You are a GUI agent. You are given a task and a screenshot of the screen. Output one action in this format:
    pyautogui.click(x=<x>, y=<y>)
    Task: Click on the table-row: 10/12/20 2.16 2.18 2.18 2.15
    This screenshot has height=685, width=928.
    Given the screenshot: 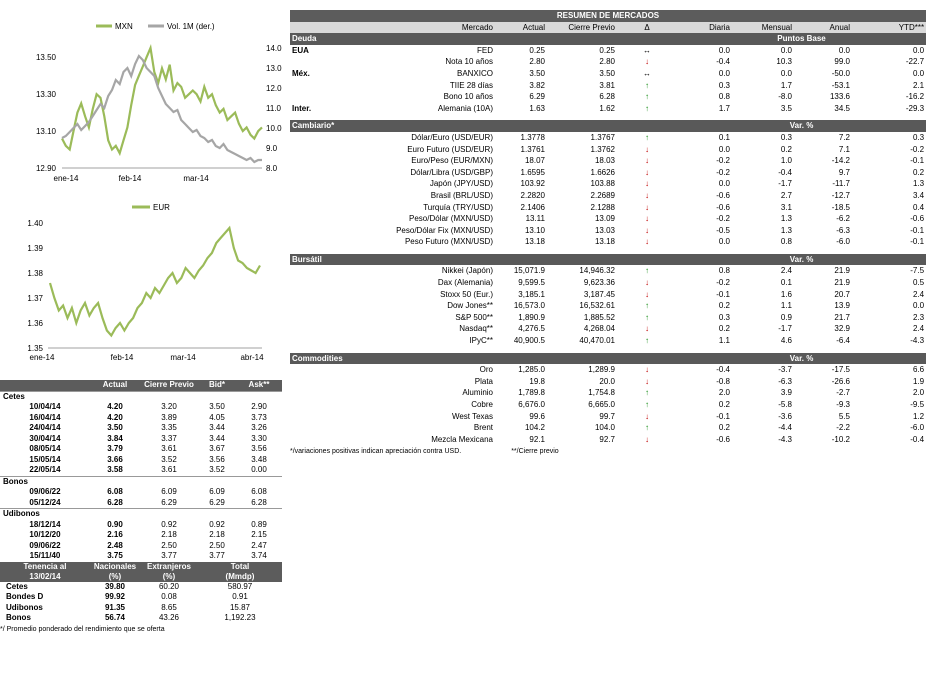 What is the action you would take?
    pyautogui.click(x=141, y=535)
    